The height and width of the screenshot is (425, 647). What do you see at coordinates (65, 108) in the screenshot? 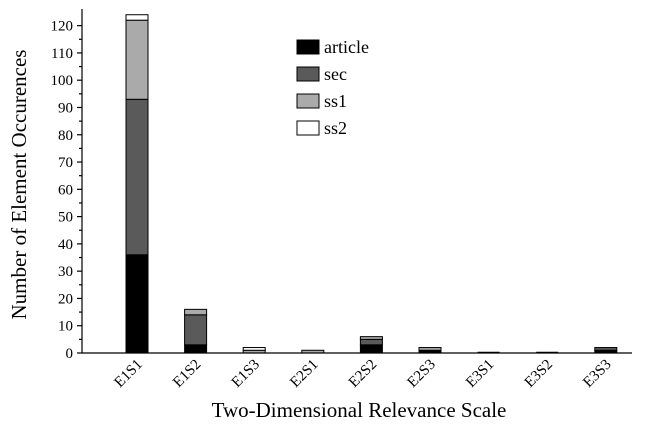
I see `y-tick-label: 90` at bounding box center [65, 108].